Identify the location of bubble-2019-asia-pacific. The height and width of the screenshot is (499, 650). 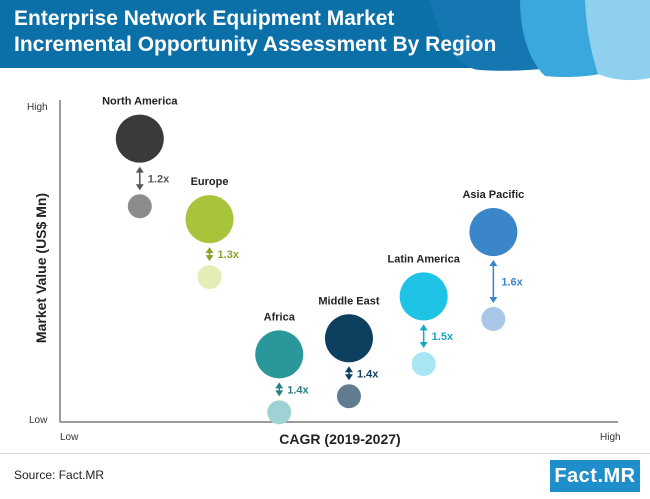
(493, 318).